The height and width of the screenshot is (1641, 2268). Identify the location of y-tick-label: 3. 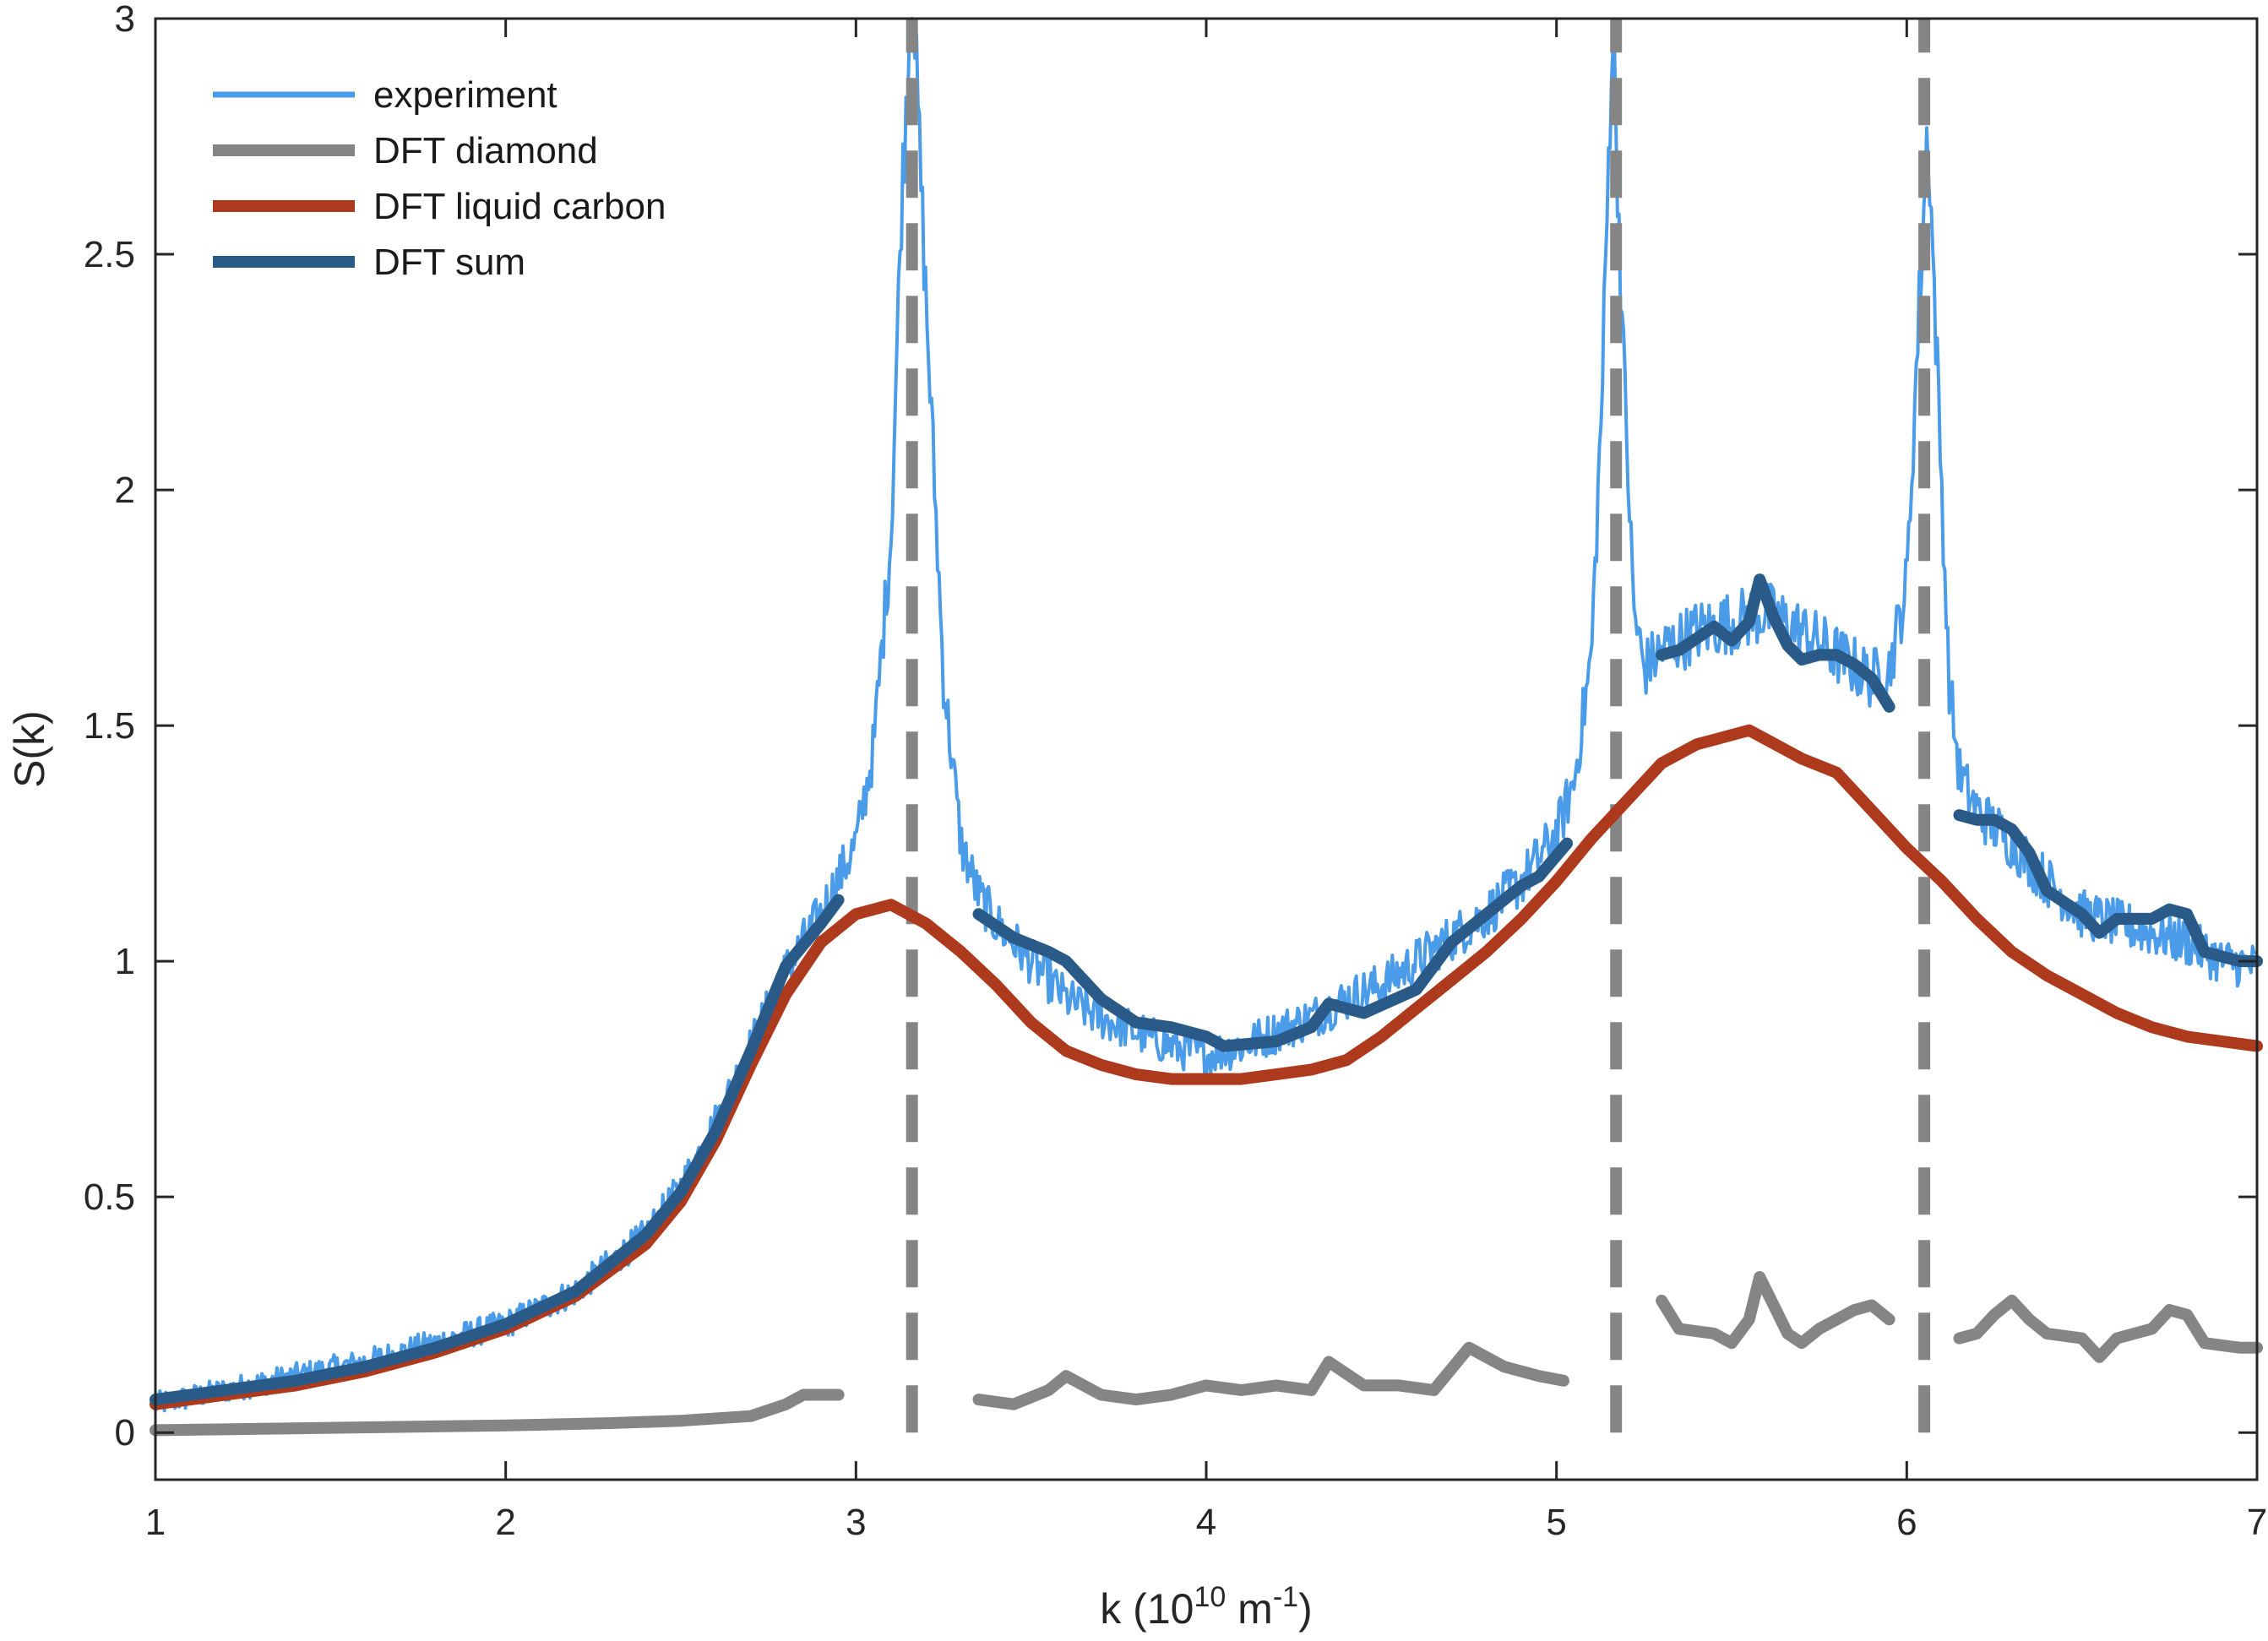
(125, 20).